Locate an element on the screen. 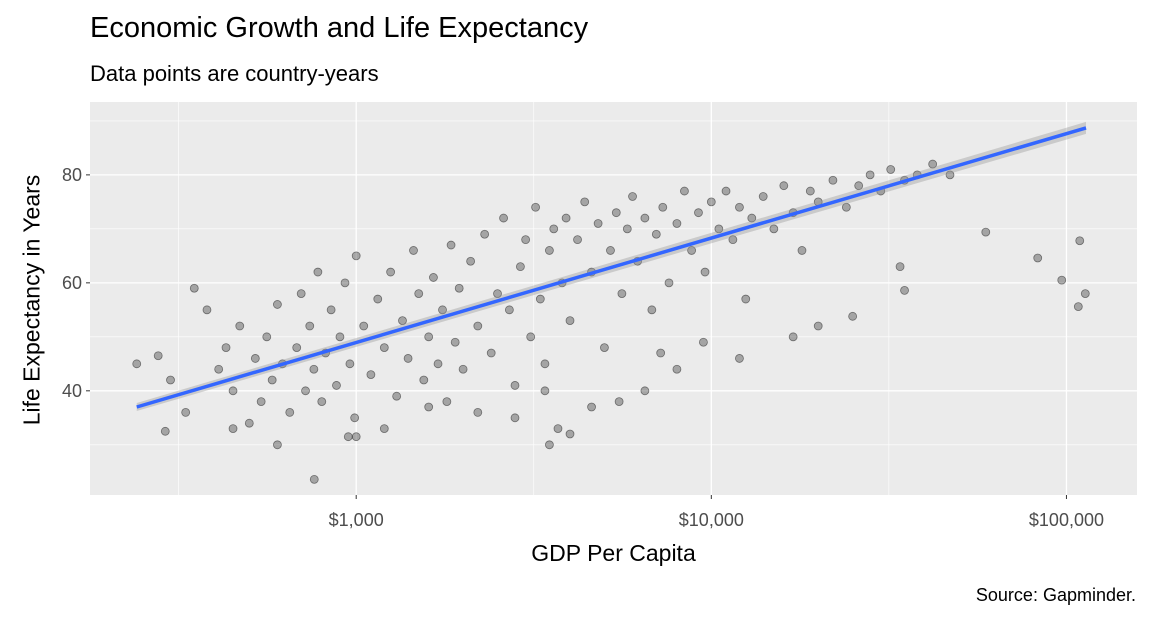  y-tick-label: 60 is located at coordinates (72, 283).